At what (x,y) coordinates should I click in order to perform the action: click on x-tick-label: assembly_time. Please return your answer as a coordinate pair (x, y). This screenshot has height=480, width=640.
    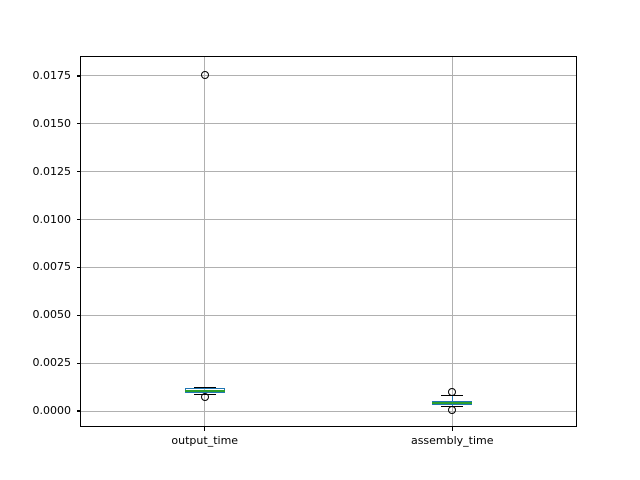
    Looking at the image, I should click on (452, 440).